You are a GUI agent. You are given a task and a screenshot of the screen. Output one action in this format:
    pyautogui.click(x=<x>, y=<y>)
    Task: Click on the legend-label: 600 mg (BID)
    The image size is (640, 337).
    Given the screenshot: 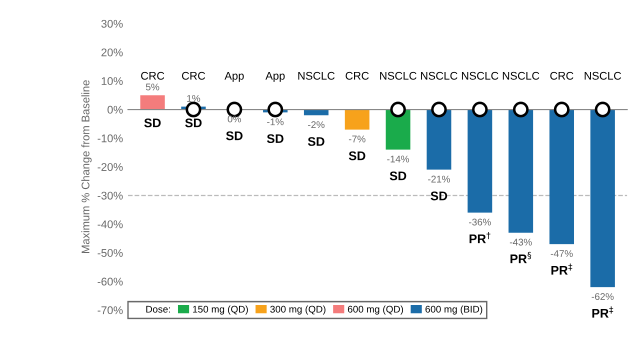 What is the action you would take?
    pyautogui.click(x=453, y=310)
    